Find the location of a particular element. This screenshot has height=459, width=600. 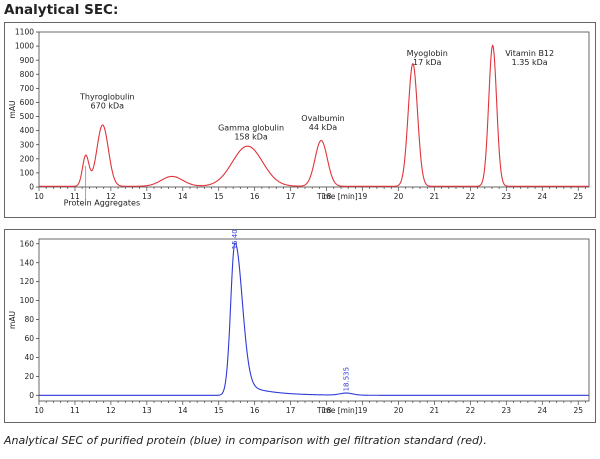

y-tick-label: 80 is located at coordinates (29, 319).